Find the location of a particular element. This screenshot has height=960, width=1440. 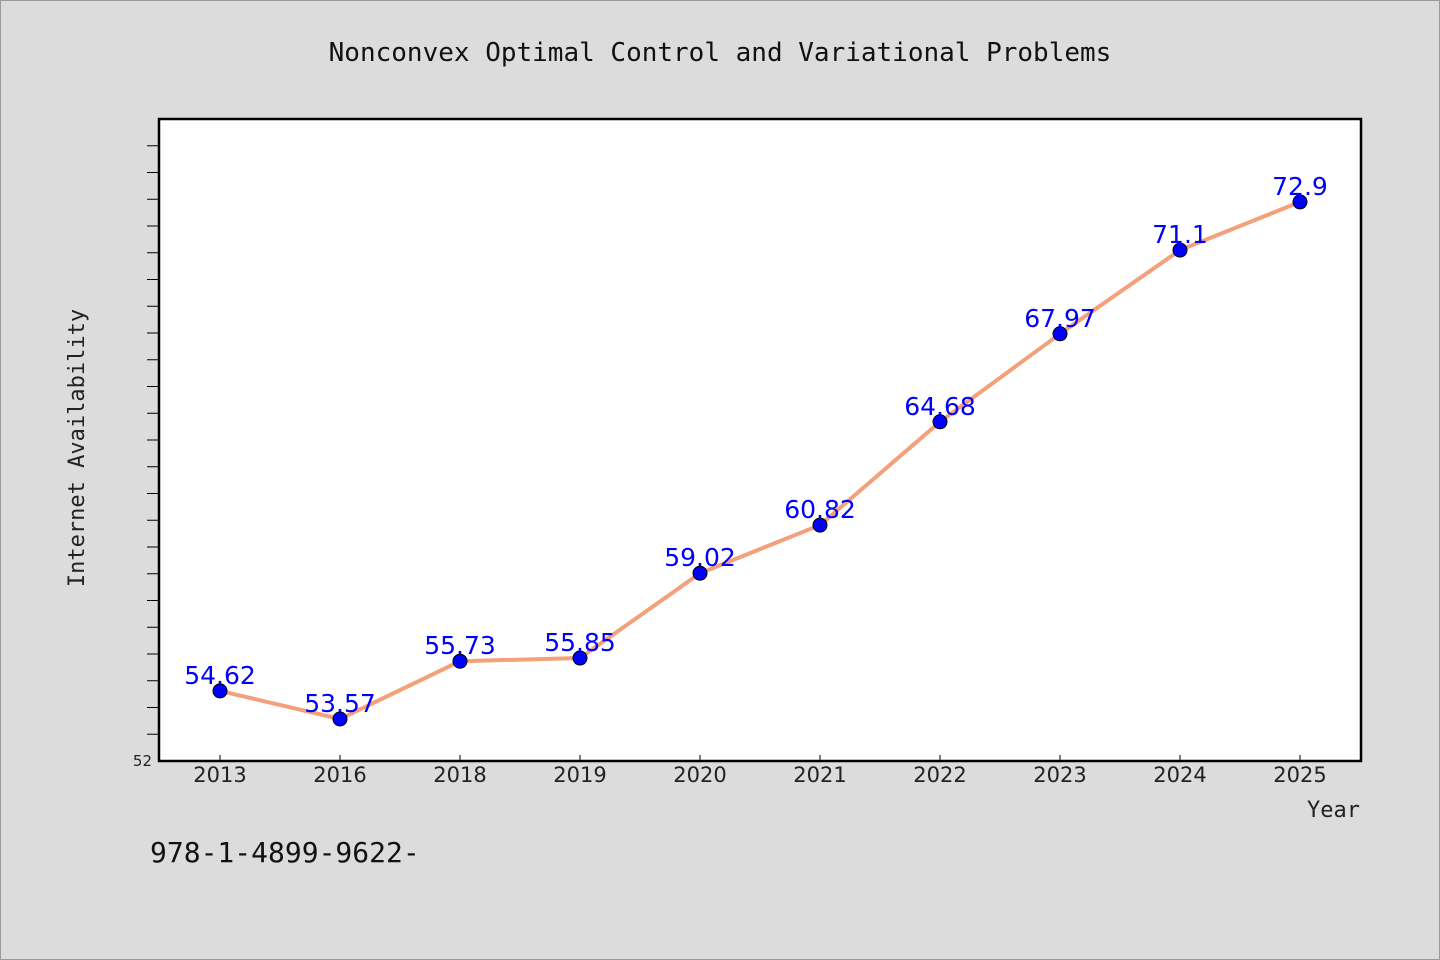

x-tick-label: 2024 is located at coordinates (1179, 775).